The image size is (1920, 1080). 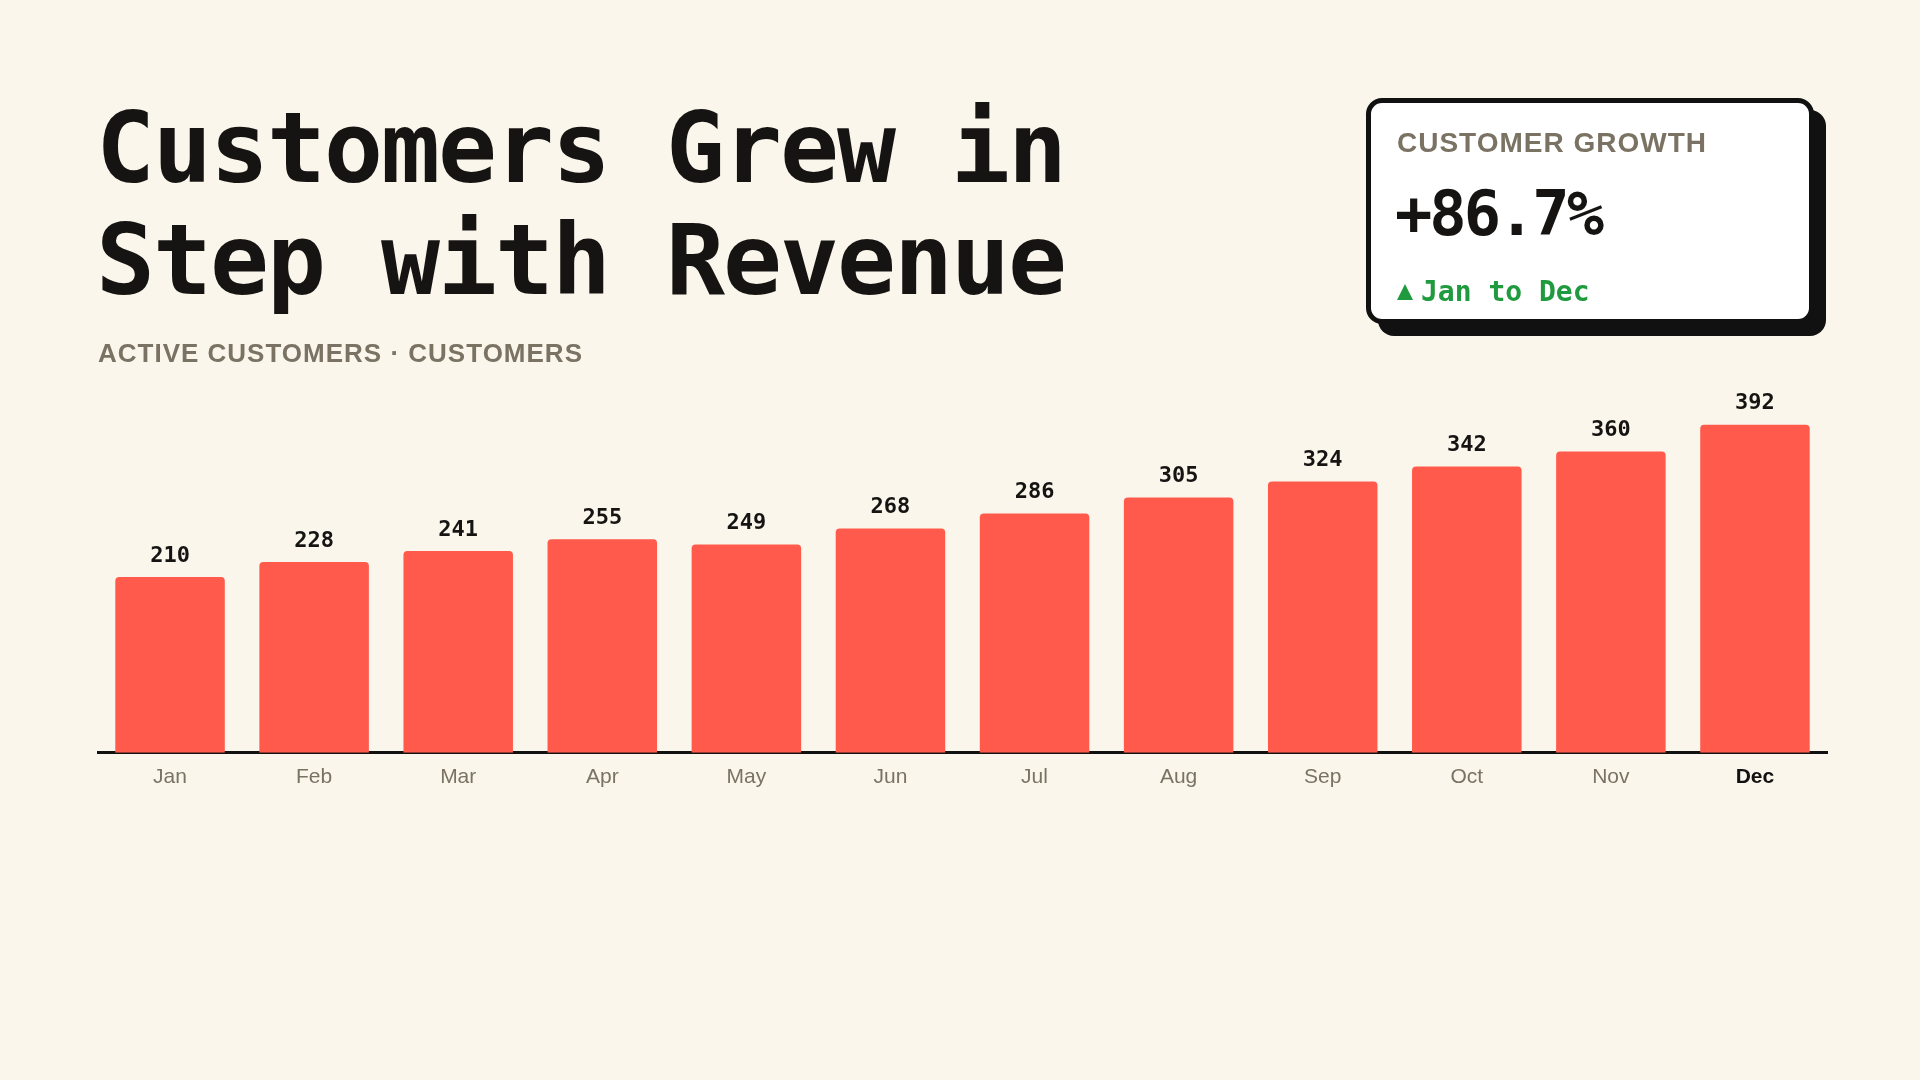 I want to click on data-label: 324, so click(x=1322, y=459).